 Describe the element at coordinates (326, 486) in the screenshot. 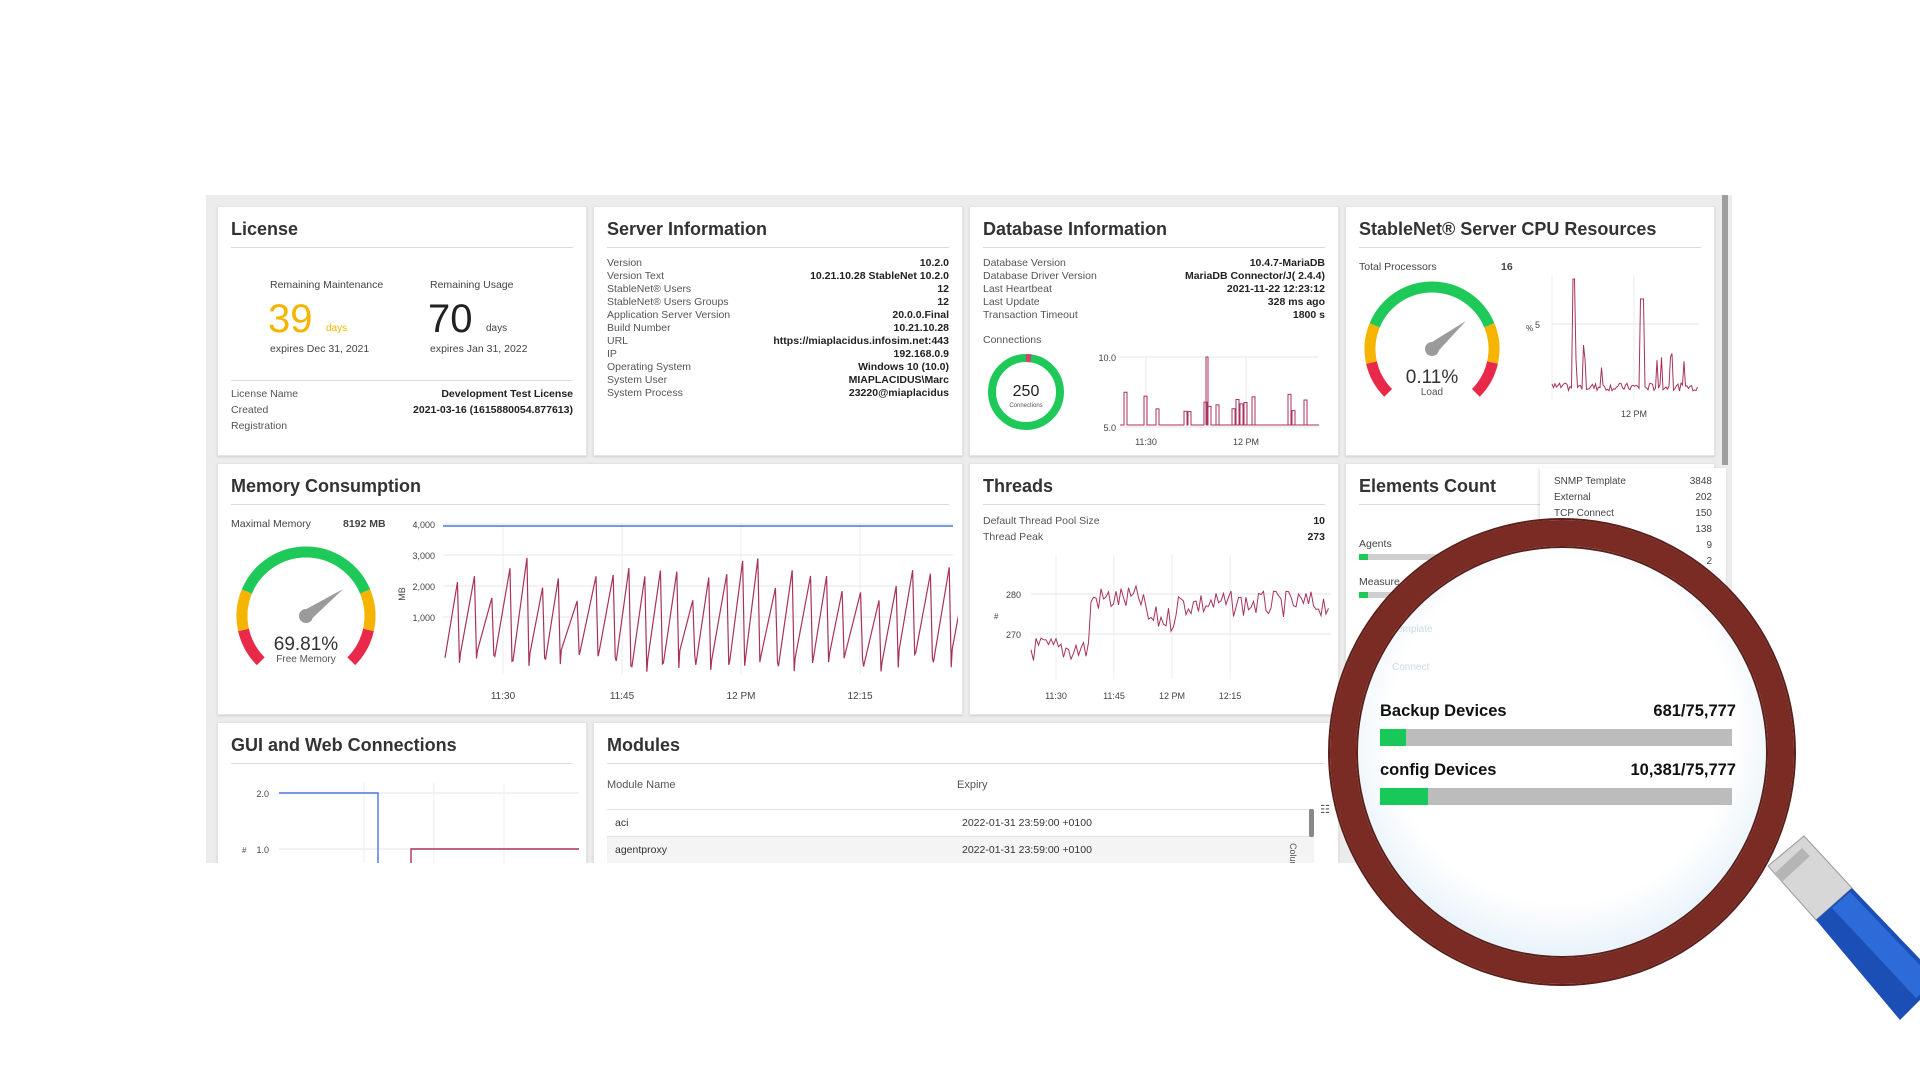

I see `card-title: Memory Consumption` at that location.